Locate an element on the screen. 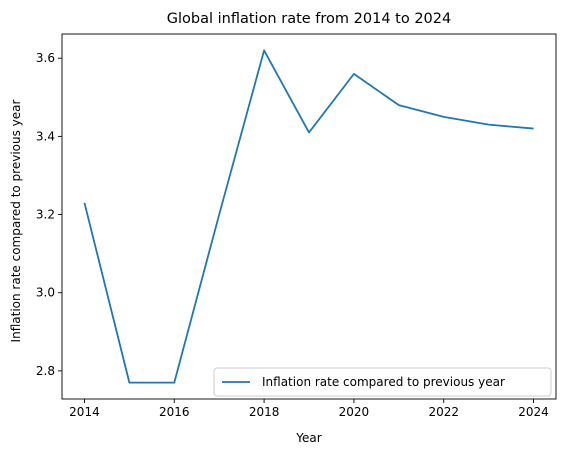 The width and height of the screenshot is (567, 455). legend: Inflation rate compared to previous year is located at coordinates (382, 382).